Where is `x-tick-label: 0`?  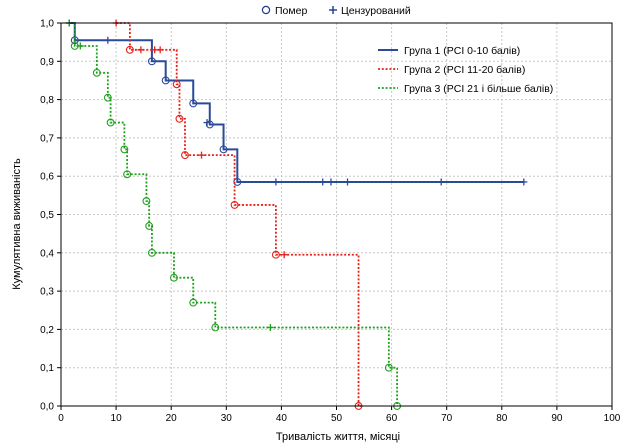 x-tick-label: 0 is located at coordinates (61, 418).